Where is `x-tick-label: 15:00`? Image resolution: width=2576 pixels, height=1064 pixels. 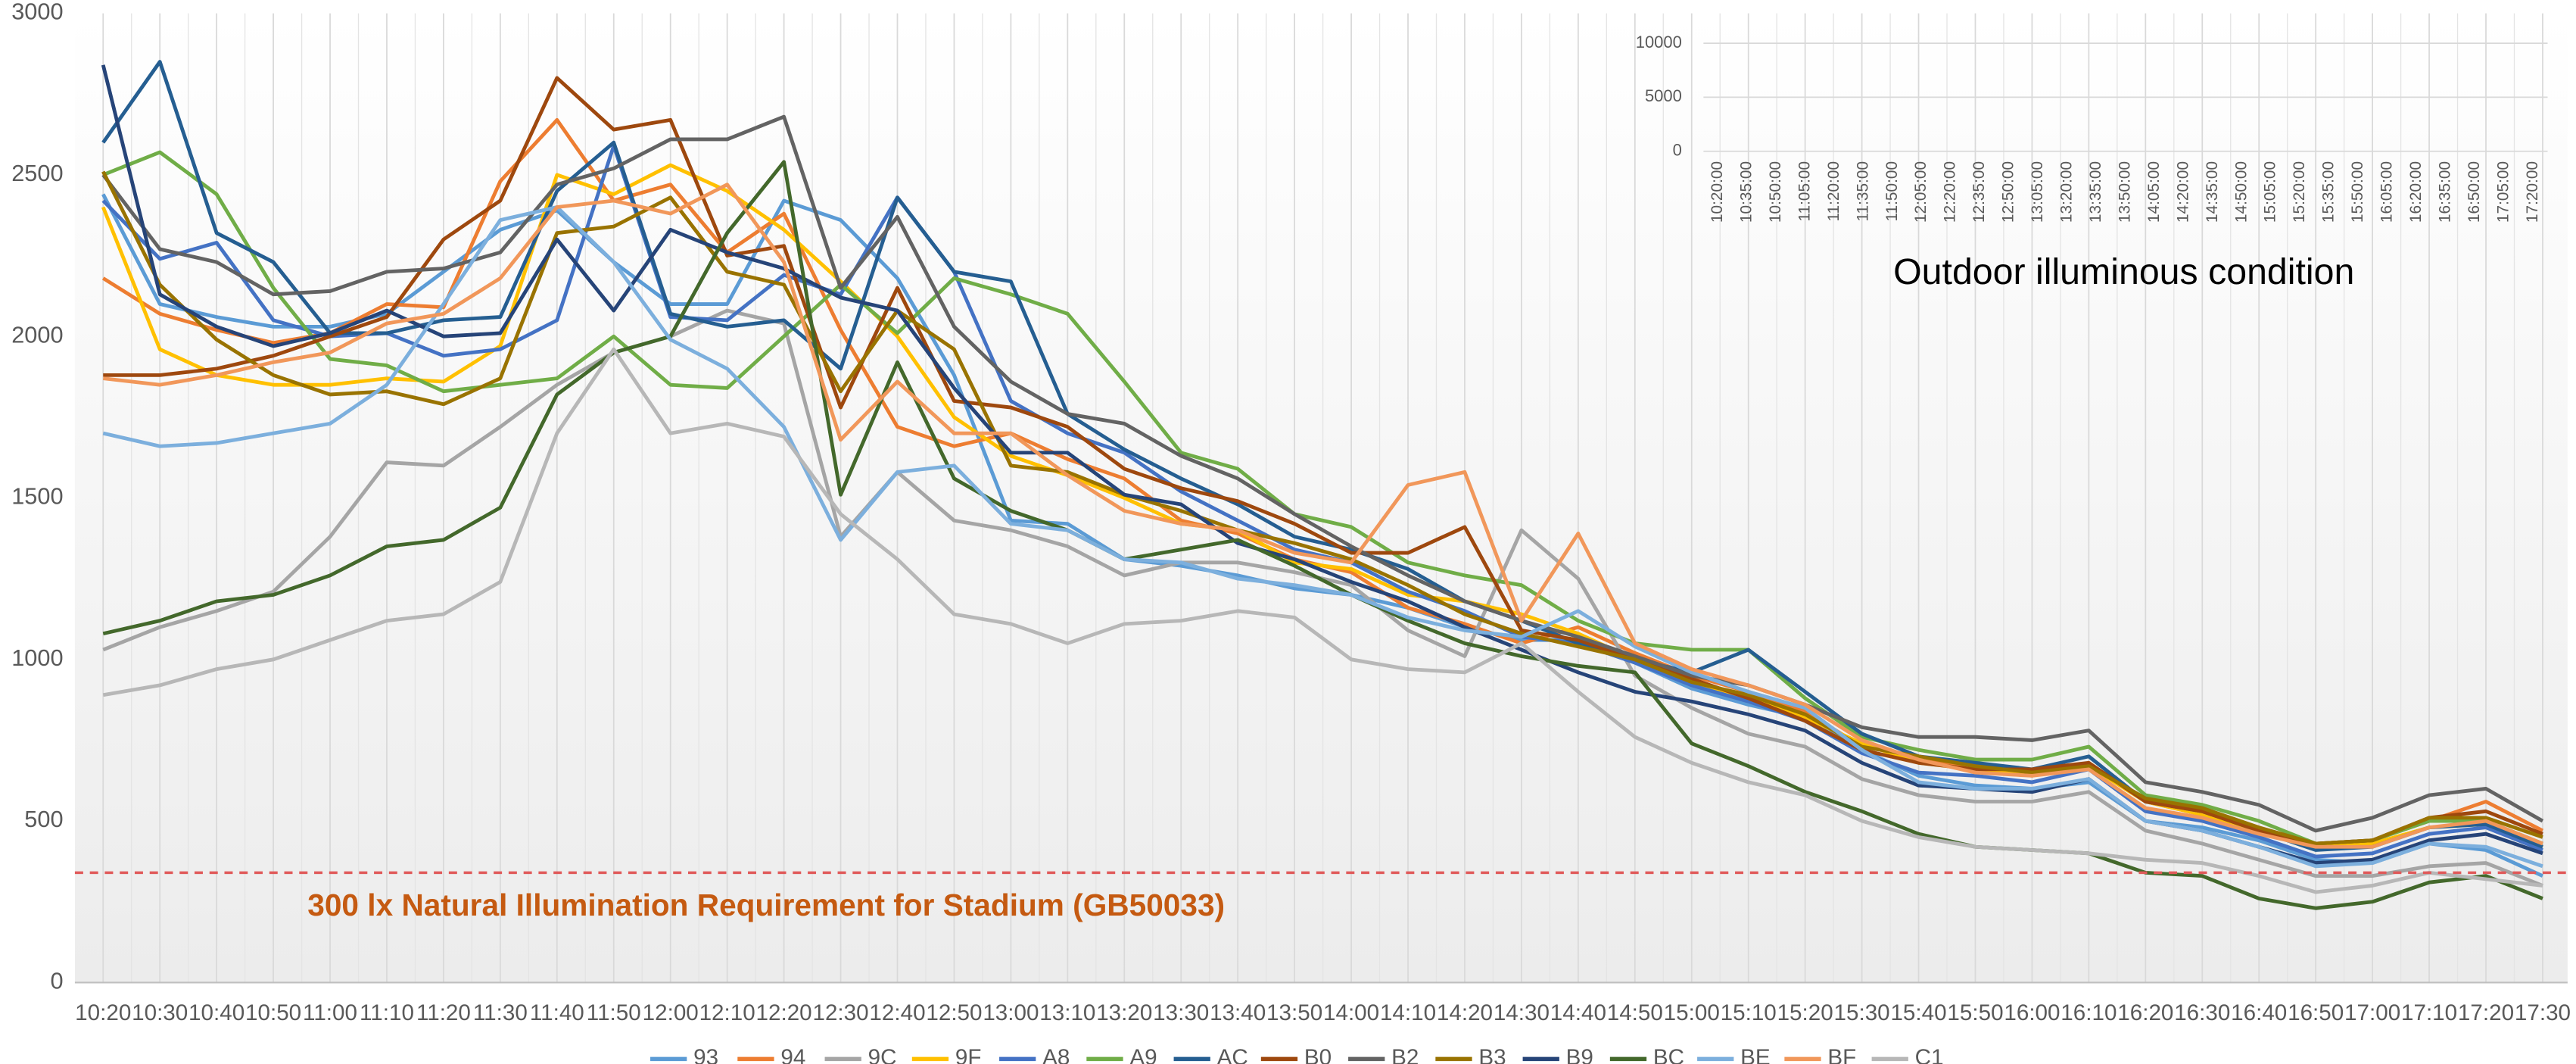
x-tick-label: 15:00 is located at coordinates (1692, 1012).